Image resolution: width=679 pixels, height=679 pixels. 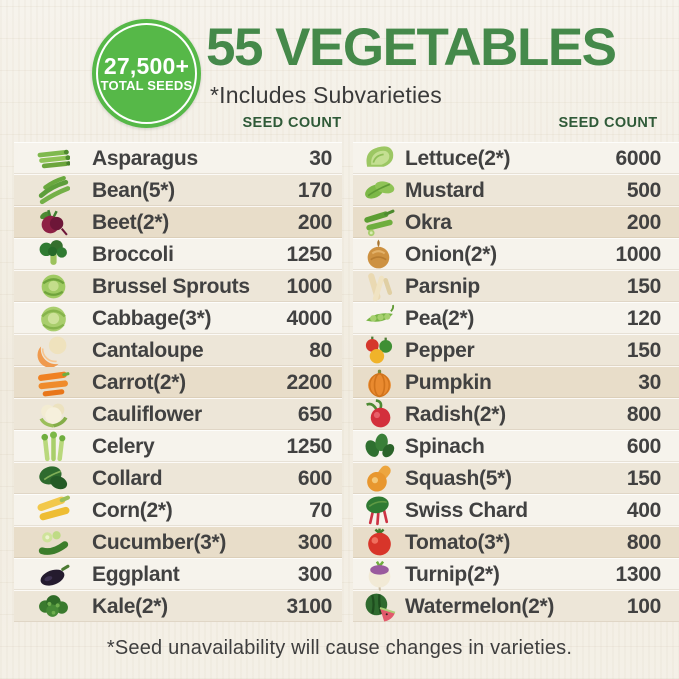 I want to click on vegetable-name: Okra, so click(x=428, y=222).